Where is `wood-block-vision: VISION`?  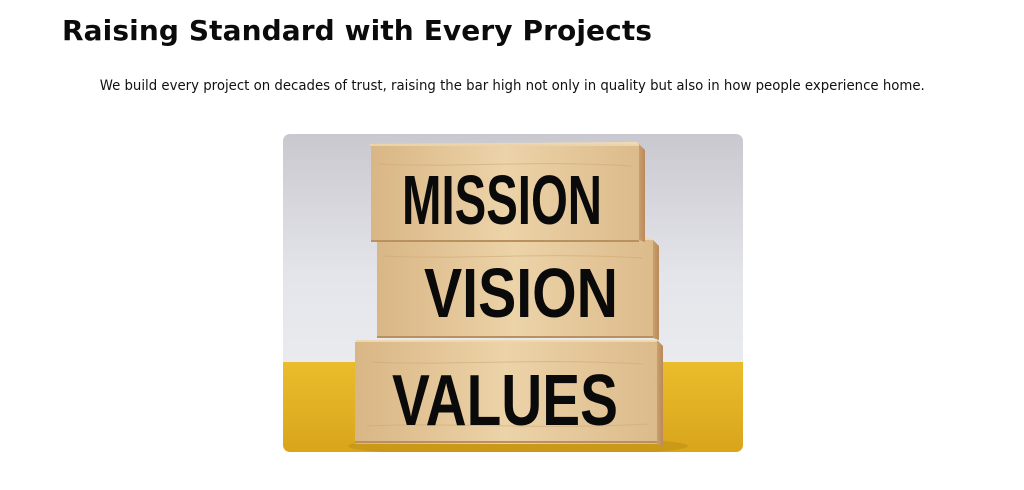
wood-block-vision: VISION is located at coordinates (517, 289).